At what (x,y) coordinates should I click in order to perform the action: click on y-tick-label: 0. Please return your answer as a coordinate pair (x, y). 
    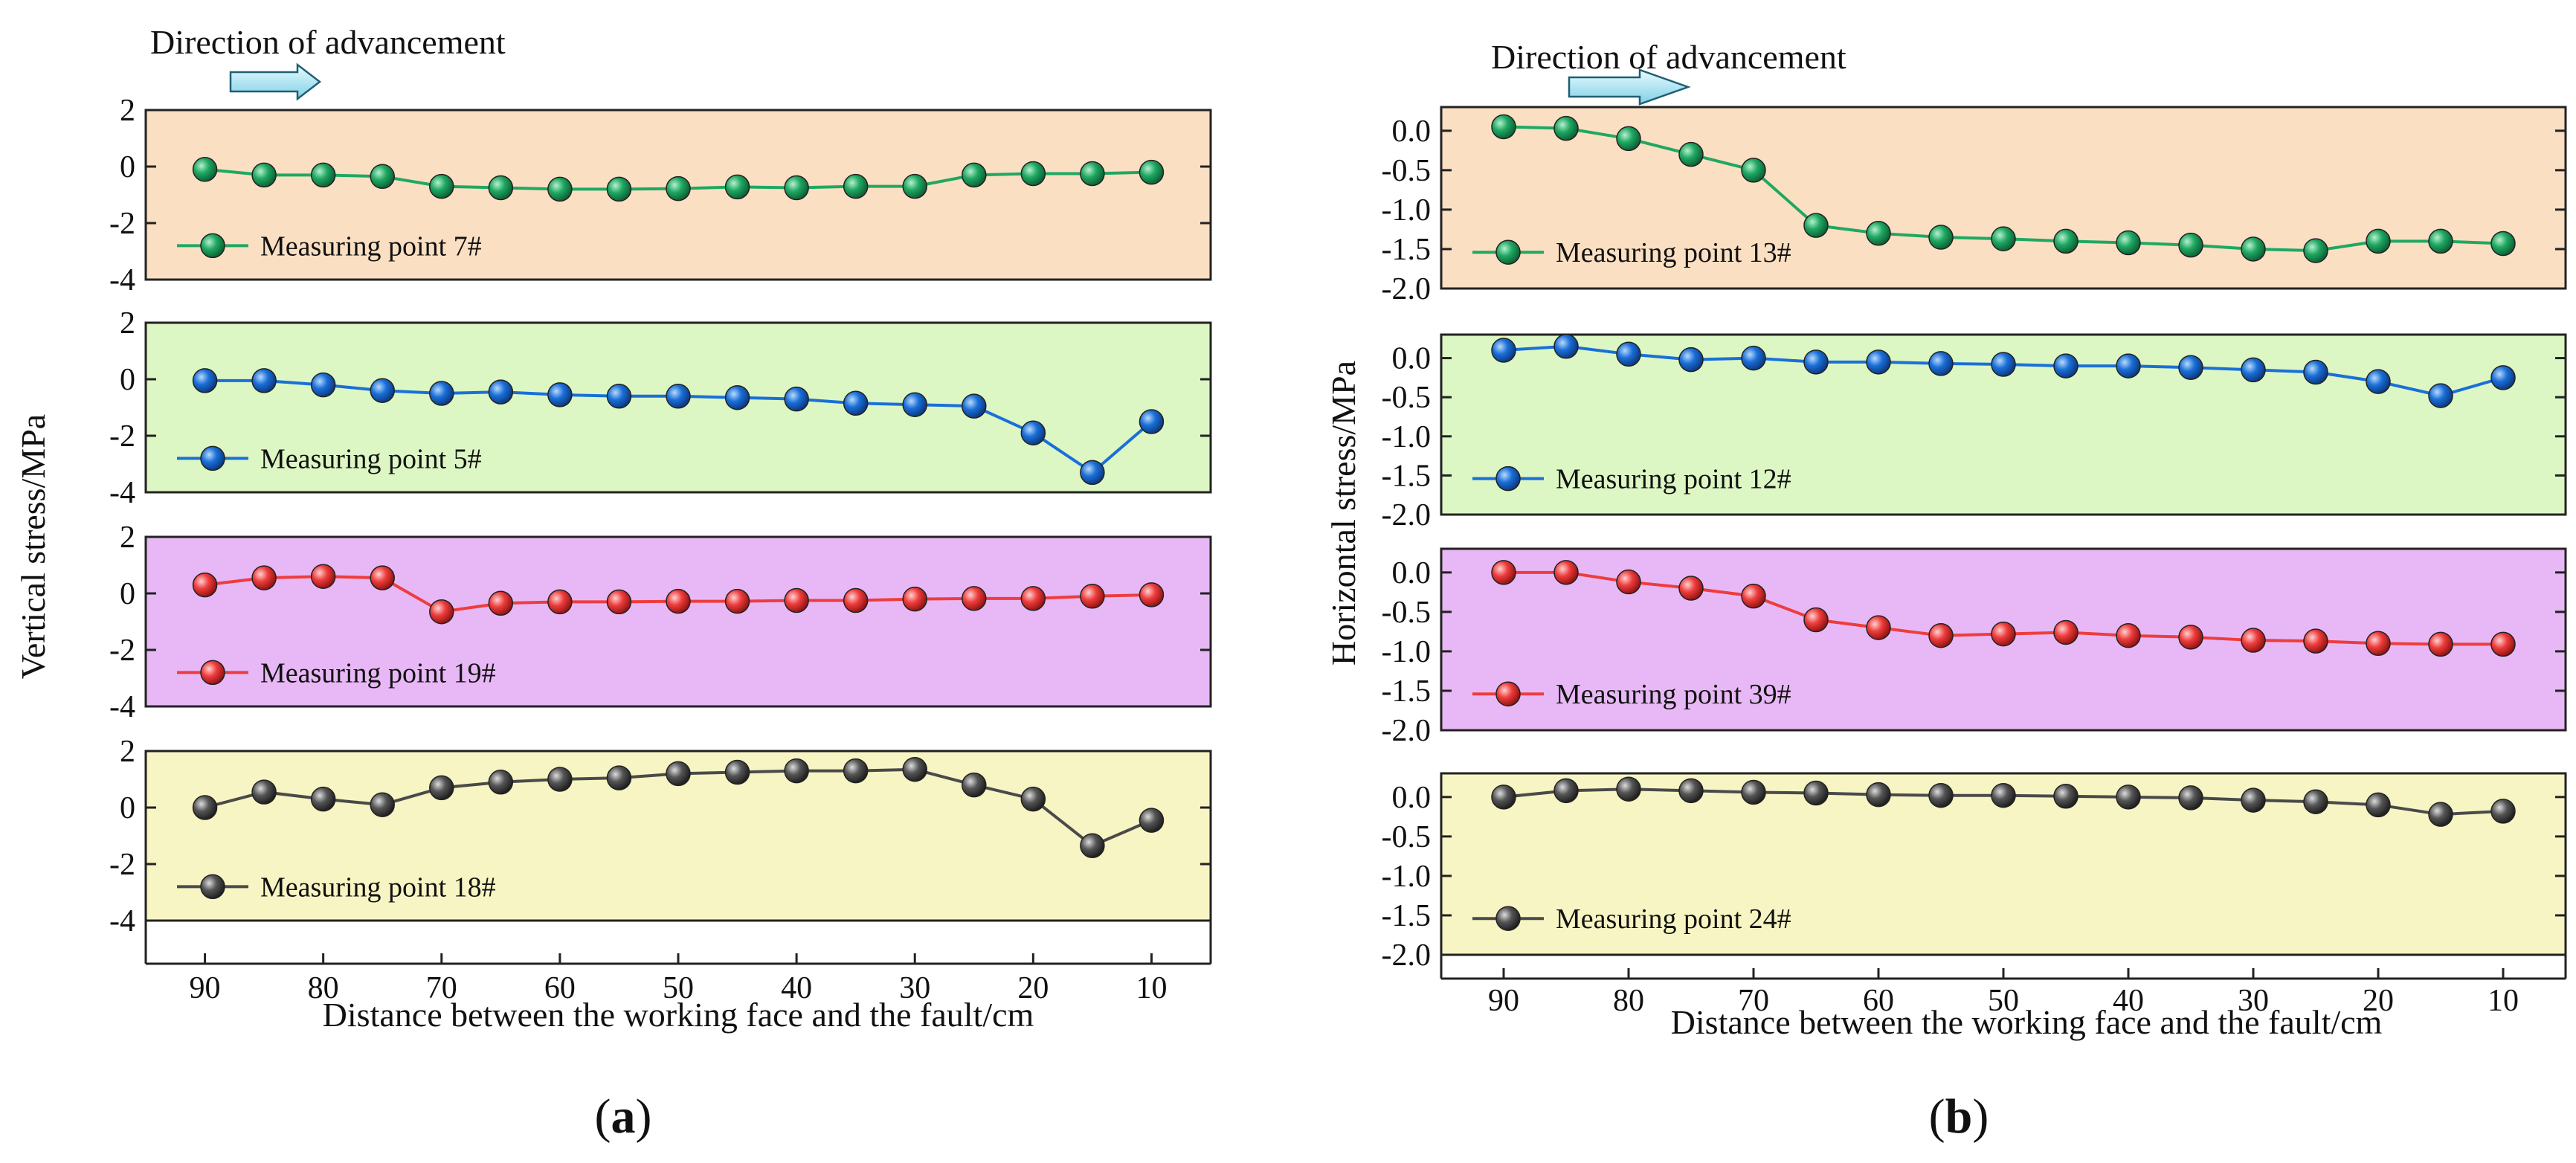
    Looking at the image, I should click on (127, 380).